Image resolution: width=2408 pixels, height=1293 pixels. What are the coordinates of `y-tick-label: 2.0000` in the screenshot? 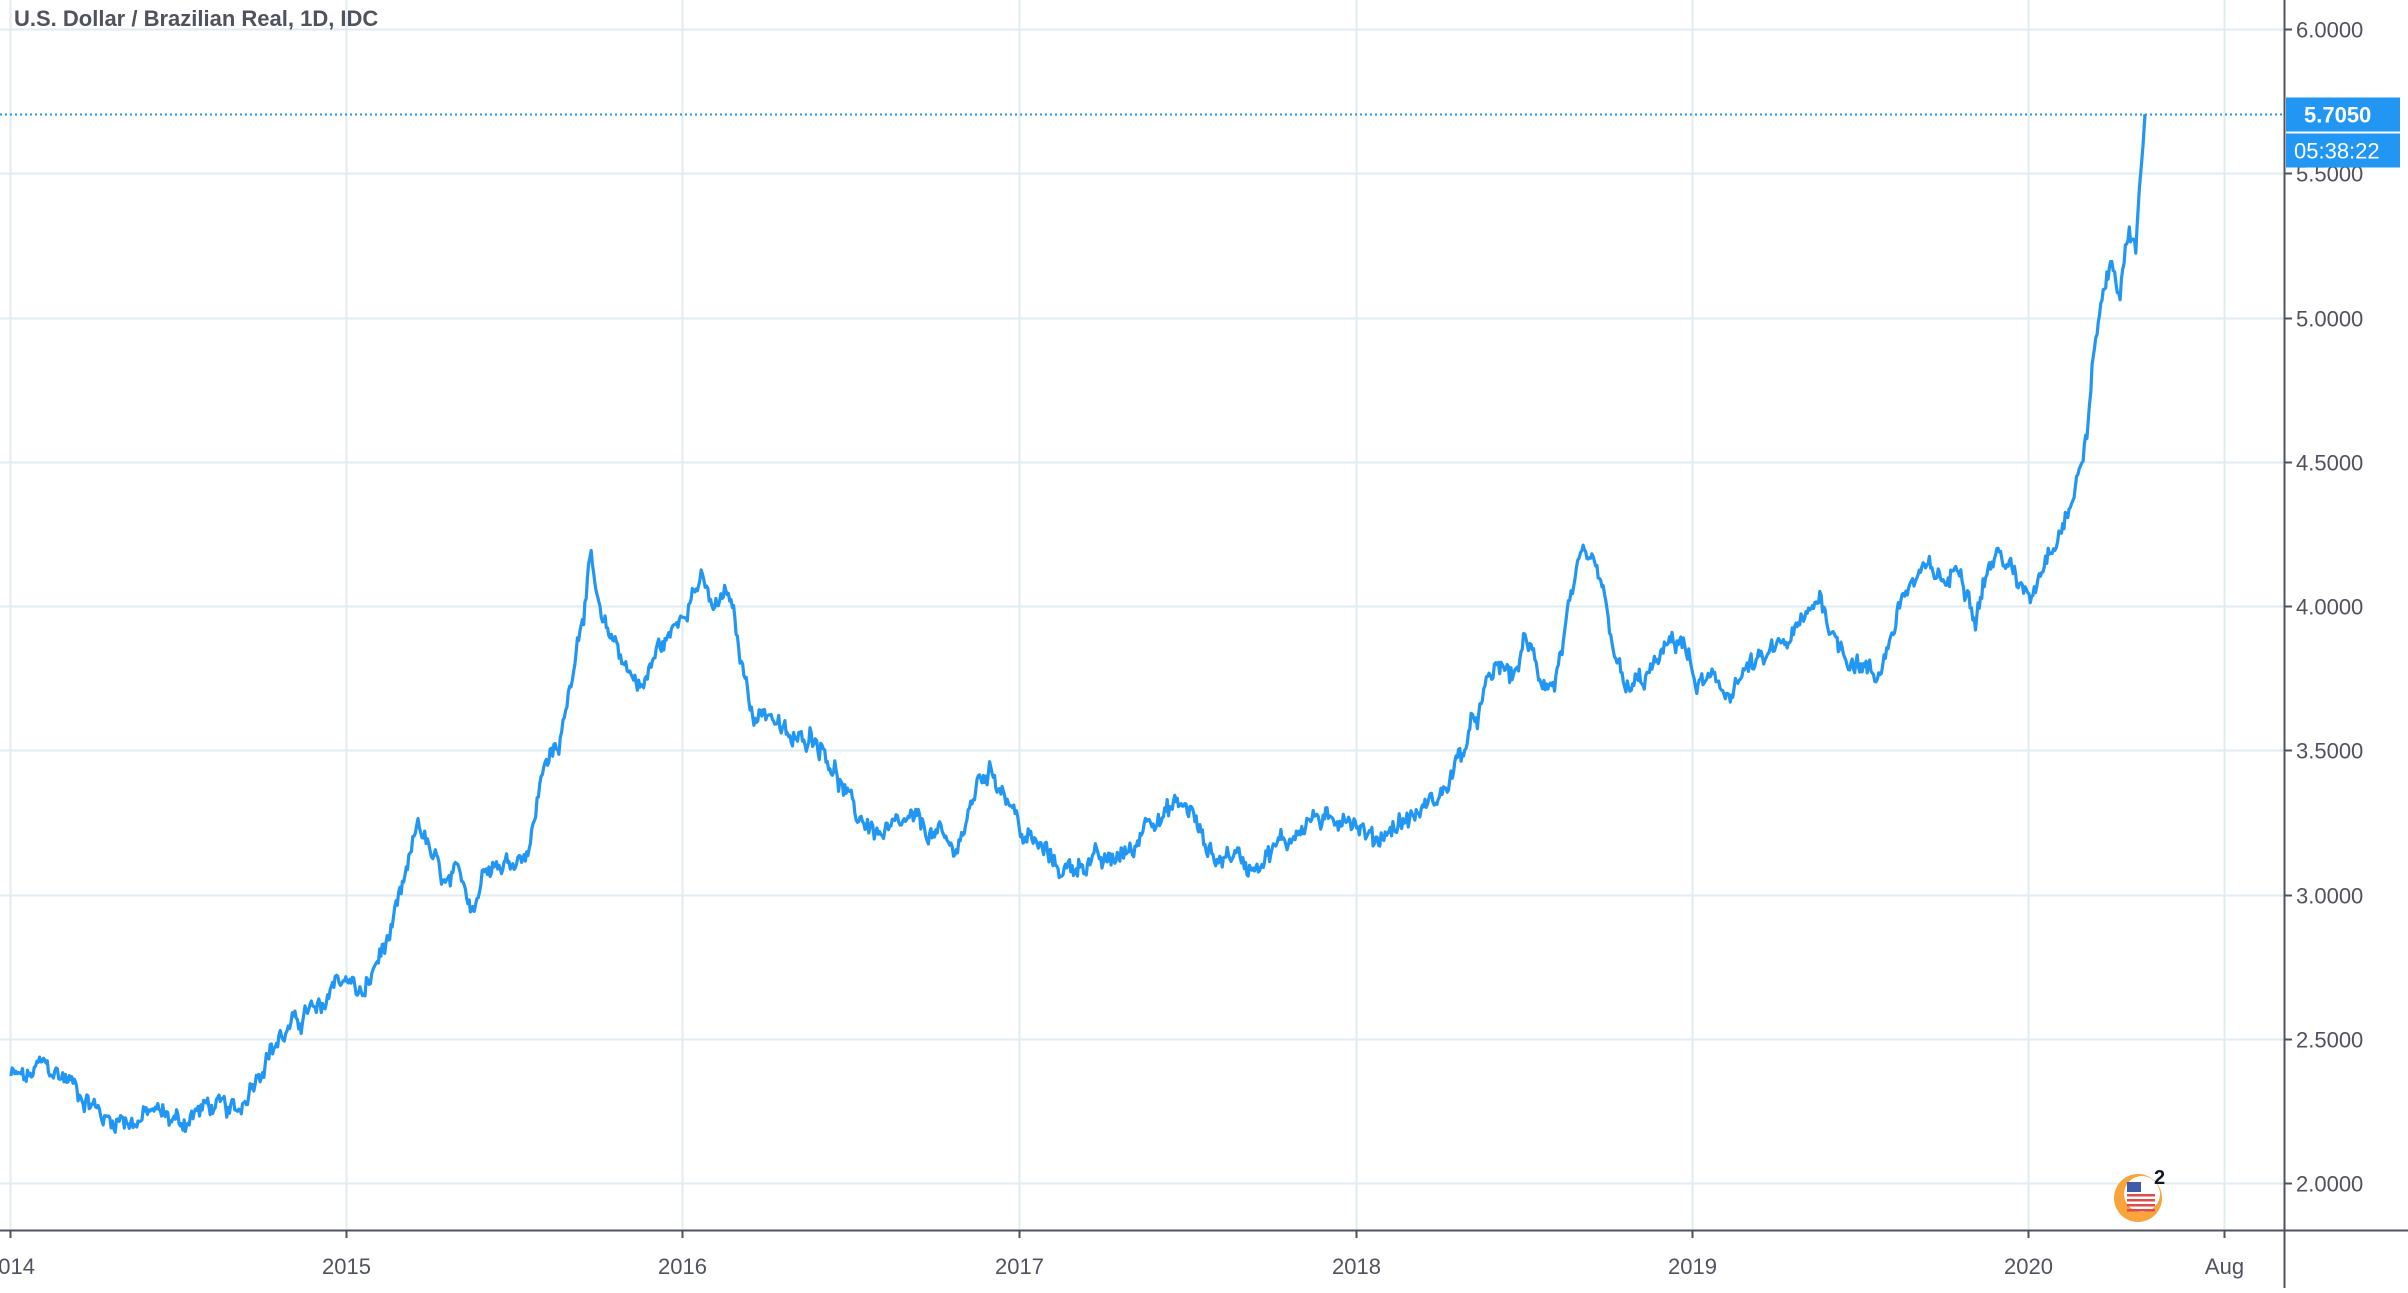 It's located at (2329, 1184).